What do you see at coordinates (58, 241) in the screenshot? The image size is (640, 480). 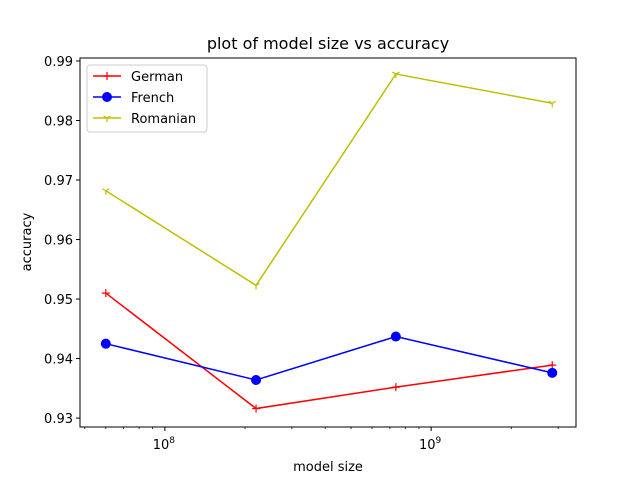 I see `y-tick-label: 0.96` at bounding box center [58, 241].